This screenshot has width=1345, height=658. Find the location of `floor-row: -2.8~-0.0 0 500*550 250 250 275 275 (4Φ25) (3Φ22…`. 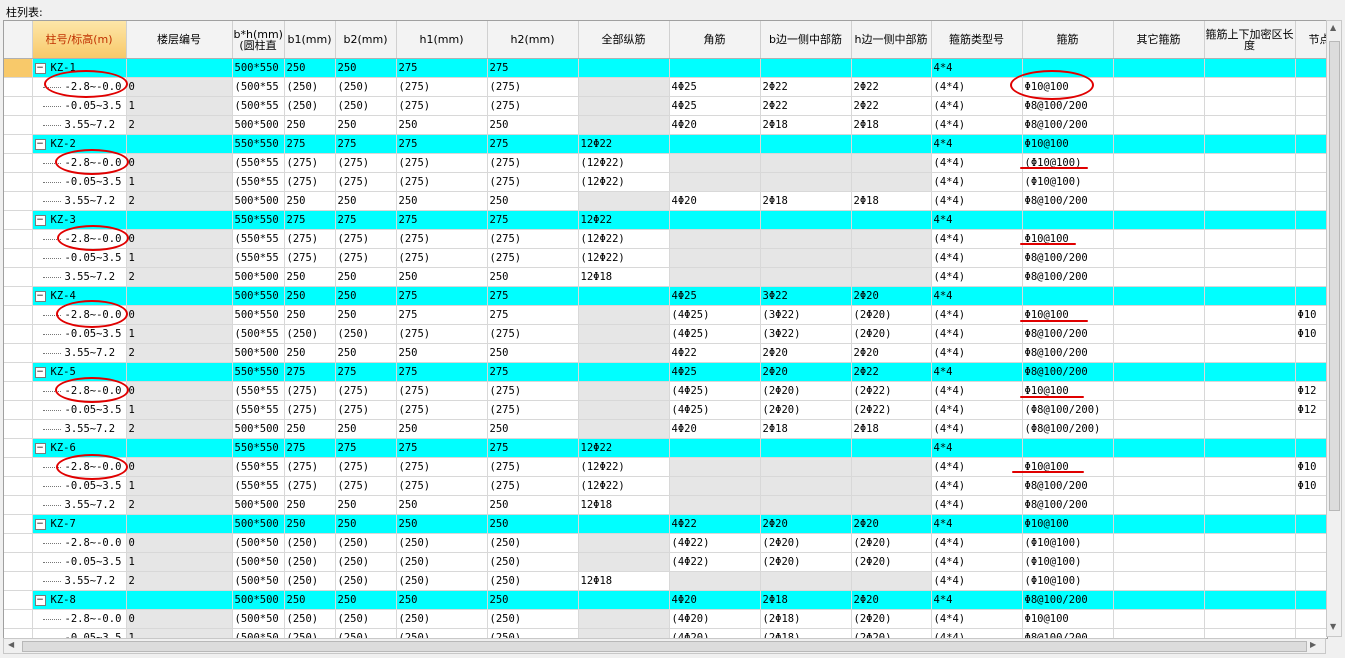

floor-row: -2.8~-0.0 0 500*550 250 250 275 275 (4Φ25) (3Φ22… is located at coordinates (665, 315).